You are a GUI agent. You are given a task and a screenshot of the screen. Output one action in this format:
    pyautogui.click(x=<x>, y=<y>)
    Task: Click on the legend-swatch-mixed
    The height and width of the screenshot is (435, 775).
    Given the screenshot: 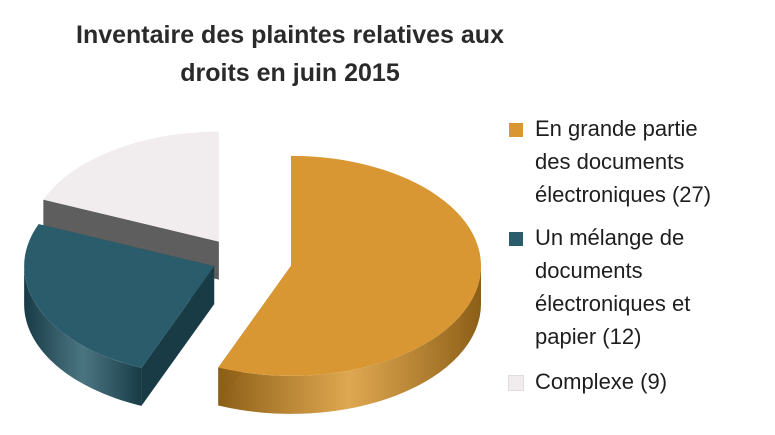 What is the action you would take?
    pyautogui.click(x=516, y=239)
    